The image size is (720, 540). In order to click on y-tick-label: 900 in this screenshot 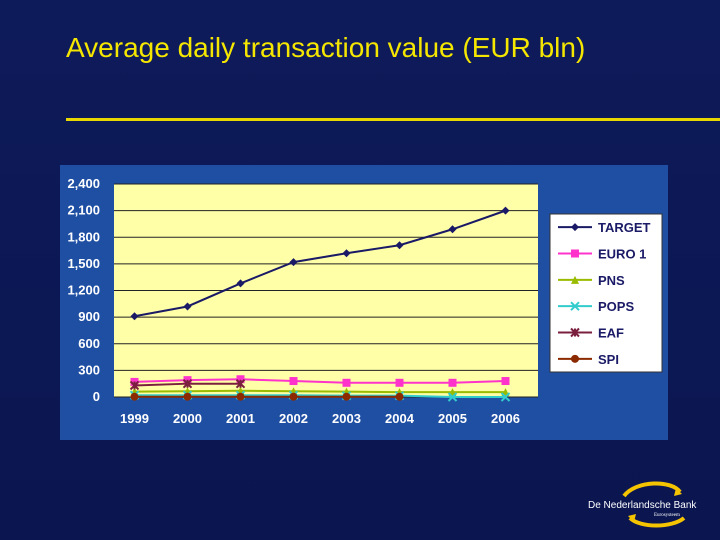, I will do `click(89, 316)`.